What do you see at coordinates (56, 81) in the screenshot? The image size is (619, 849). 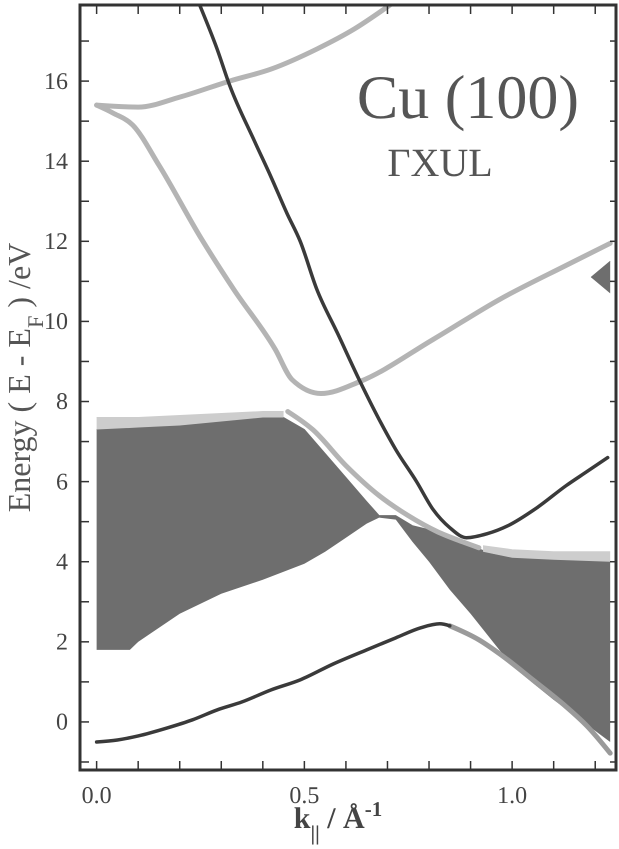 I see `y-tick-label: 16` at bounding box center [56, 81].